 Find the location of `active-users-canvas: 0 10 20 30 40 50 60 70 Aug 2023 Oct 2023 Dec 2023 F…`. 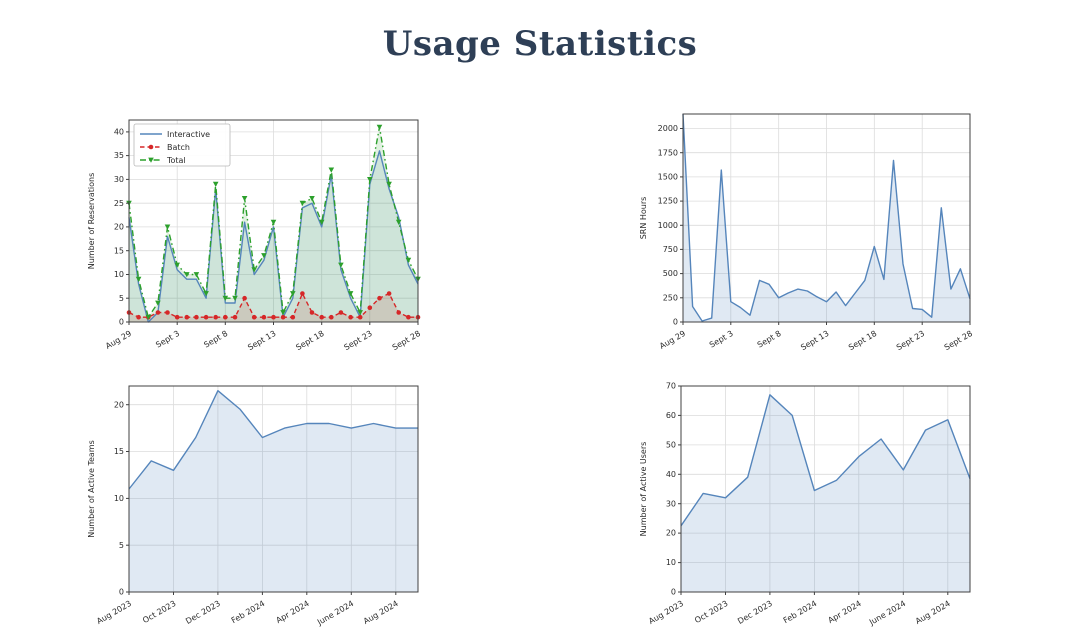

active-users-canvas: 0 10 20 30 40 50 60 70 Aug 2023 Oct 2023 Dec 2023 F… is located at coordinates (805, 504).